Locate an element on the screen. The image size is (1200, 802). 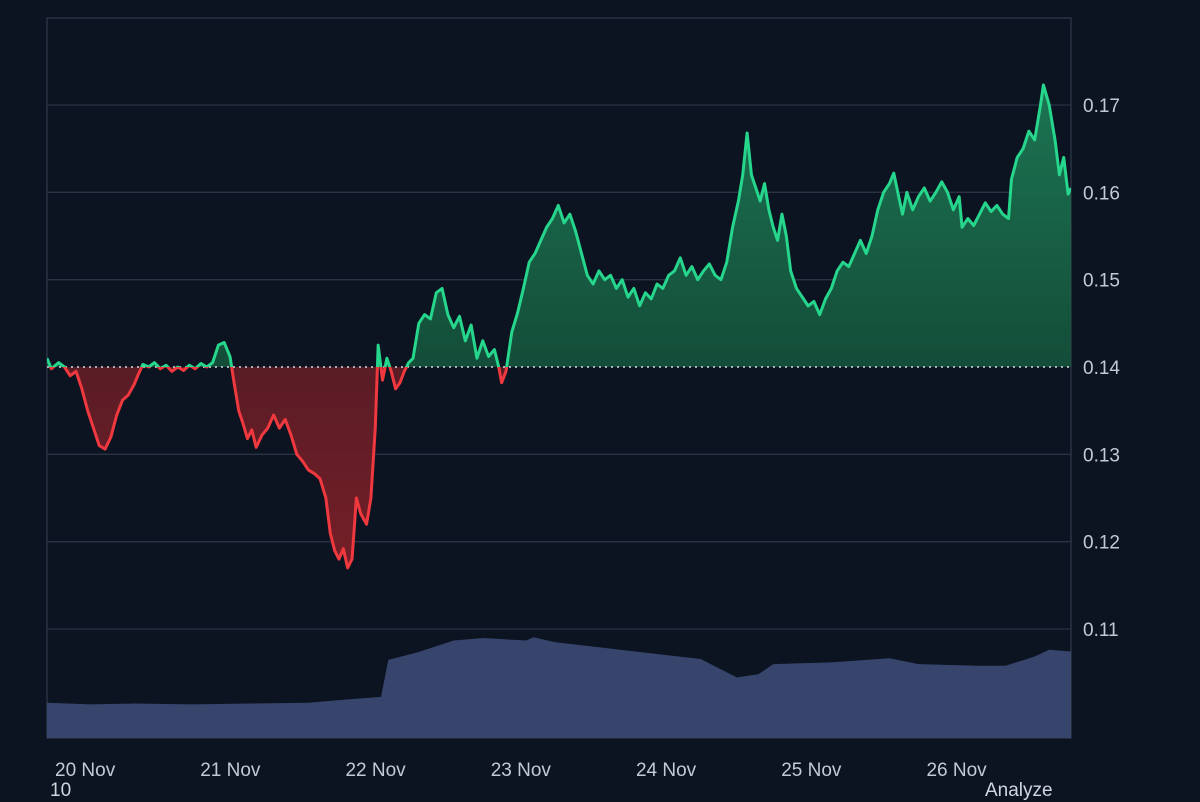
y-axis-ticks: 0.11 0.12 0.13 0.14 0.15 0.16 0.17 is located at coordinates (1101, 368).